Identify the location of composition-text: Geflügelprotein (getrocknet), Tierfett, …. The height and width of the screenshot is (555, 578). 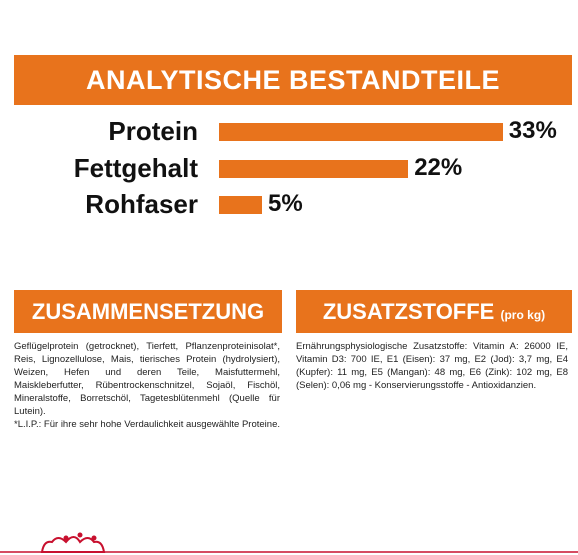
(147, 385).